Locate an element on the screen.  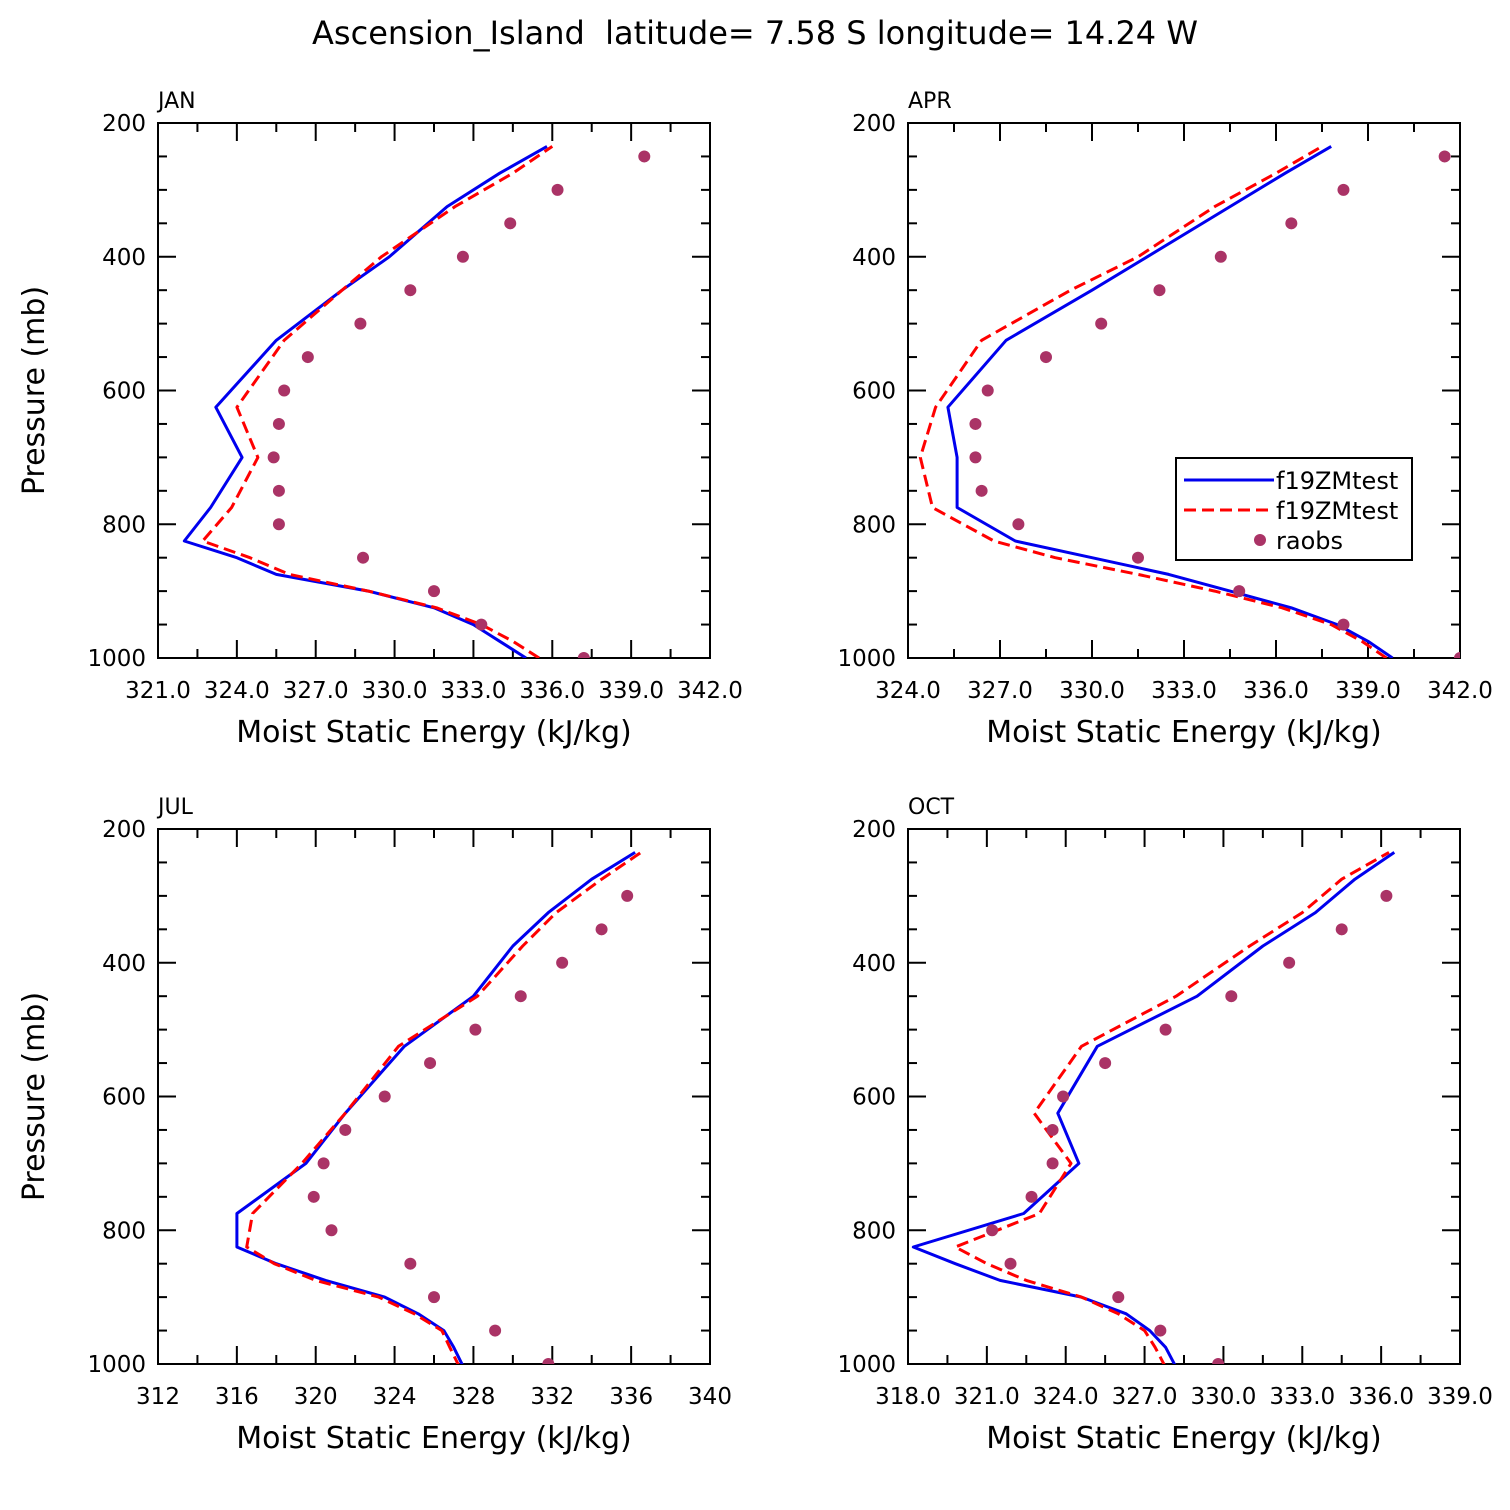
x-tick-label: 328 is located at coordinates (473, 1397).